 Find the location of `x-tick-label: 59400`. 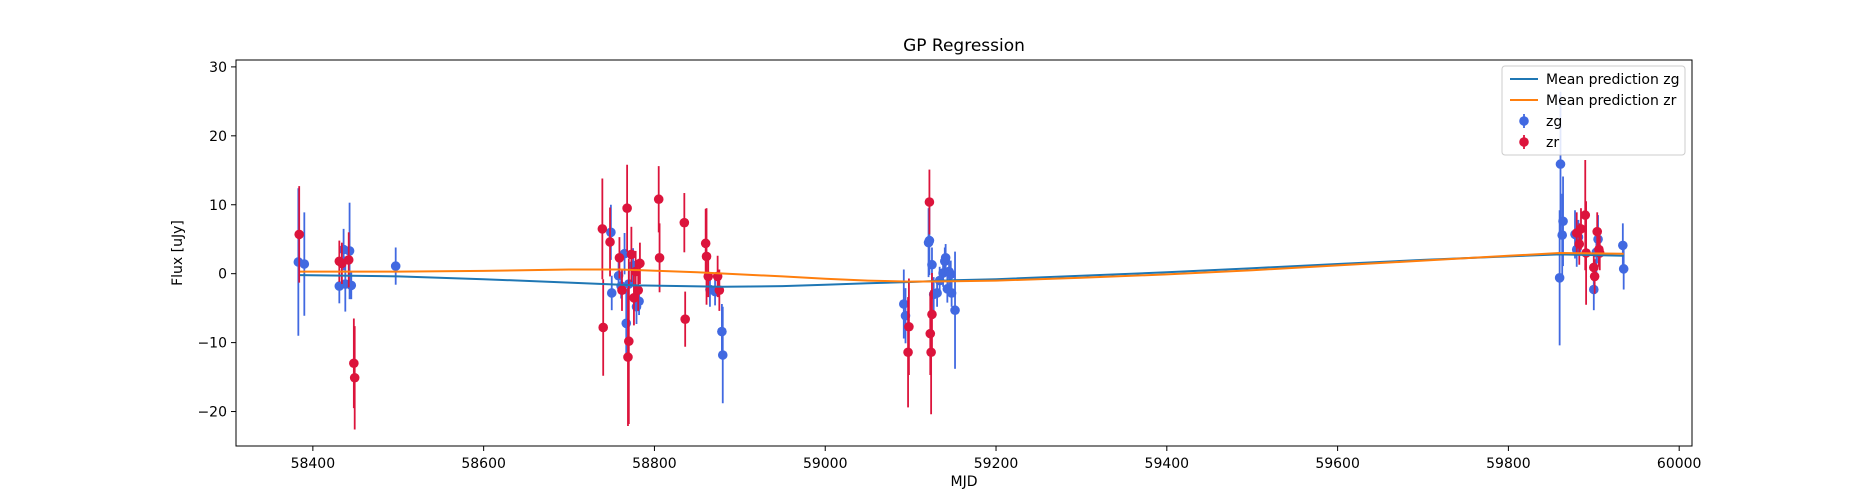

x-tick-label: 59400 is located at coordinates (1167, 464).